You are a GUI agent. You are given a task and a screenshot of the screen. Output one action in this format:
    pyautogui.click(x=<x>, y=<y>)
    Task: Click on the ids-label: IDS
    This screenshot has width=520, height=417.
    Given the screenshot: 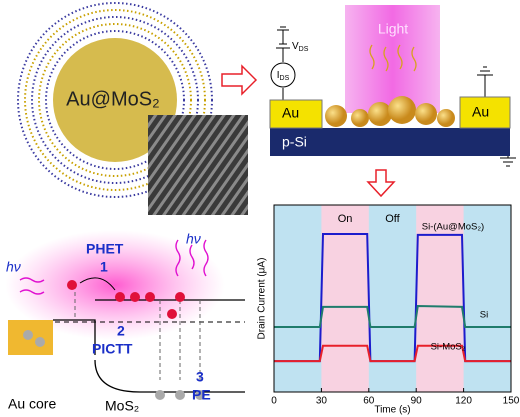 What is the action you would take?
    pyautogui.click(x=283, y=76)
    